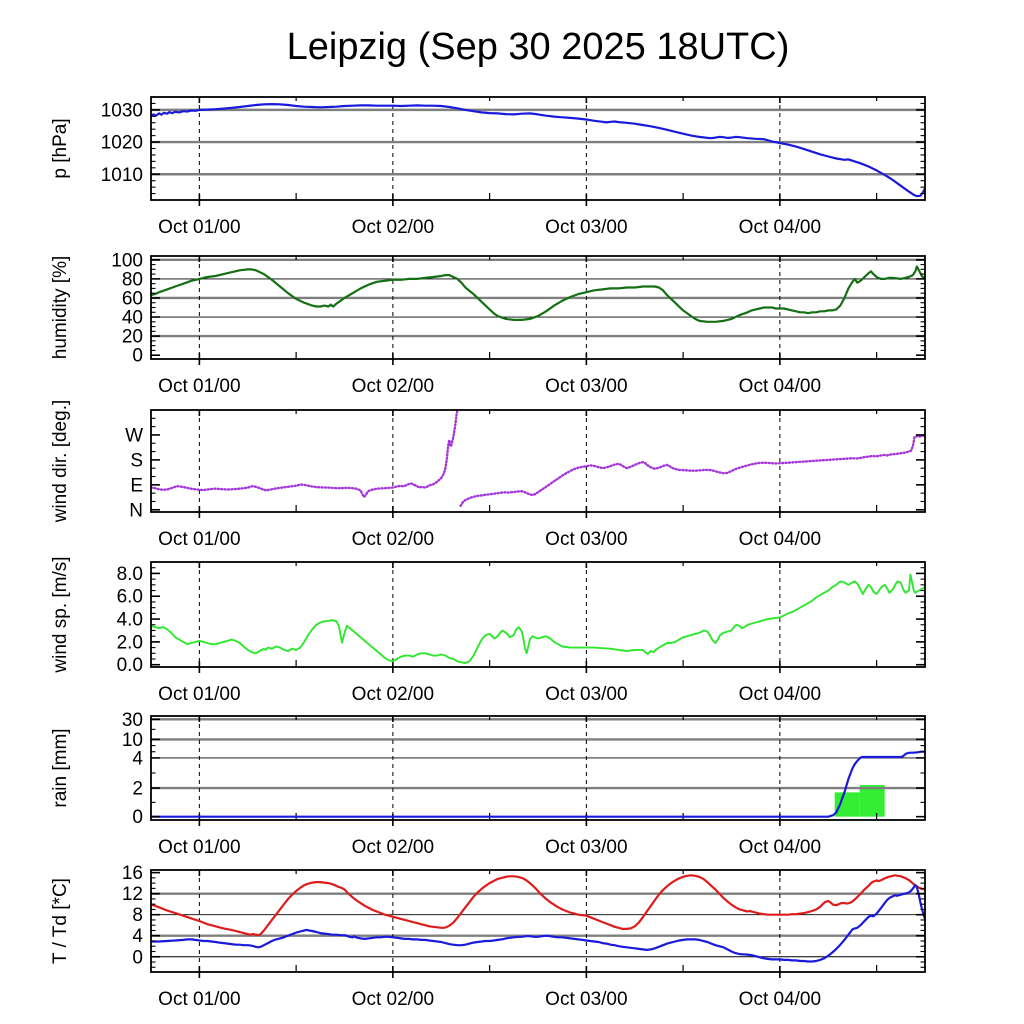 The height and width of the screenshot is (1024, 1024). Describe the element at coordinates (127, 260) in the screenshot. I see `y-tick-label: 100` at that location.